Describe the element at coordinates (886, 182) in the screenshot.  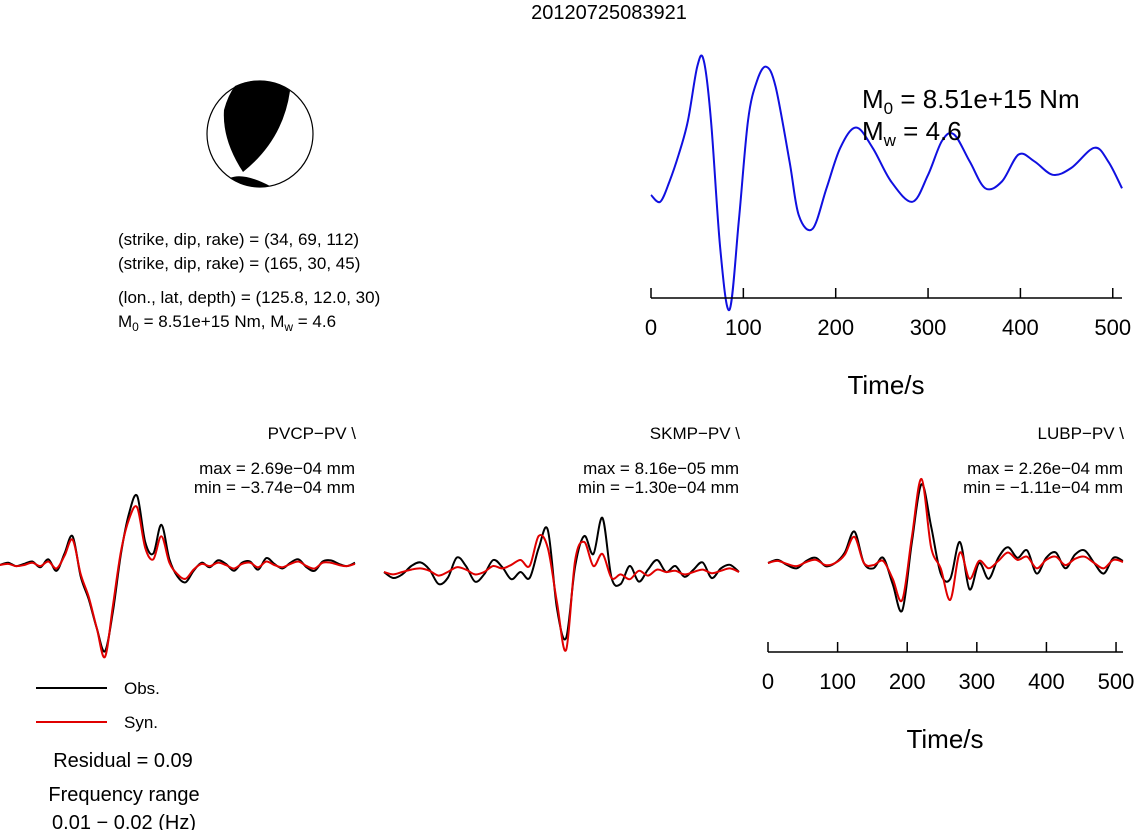
I see `stf-series-line` at that location.